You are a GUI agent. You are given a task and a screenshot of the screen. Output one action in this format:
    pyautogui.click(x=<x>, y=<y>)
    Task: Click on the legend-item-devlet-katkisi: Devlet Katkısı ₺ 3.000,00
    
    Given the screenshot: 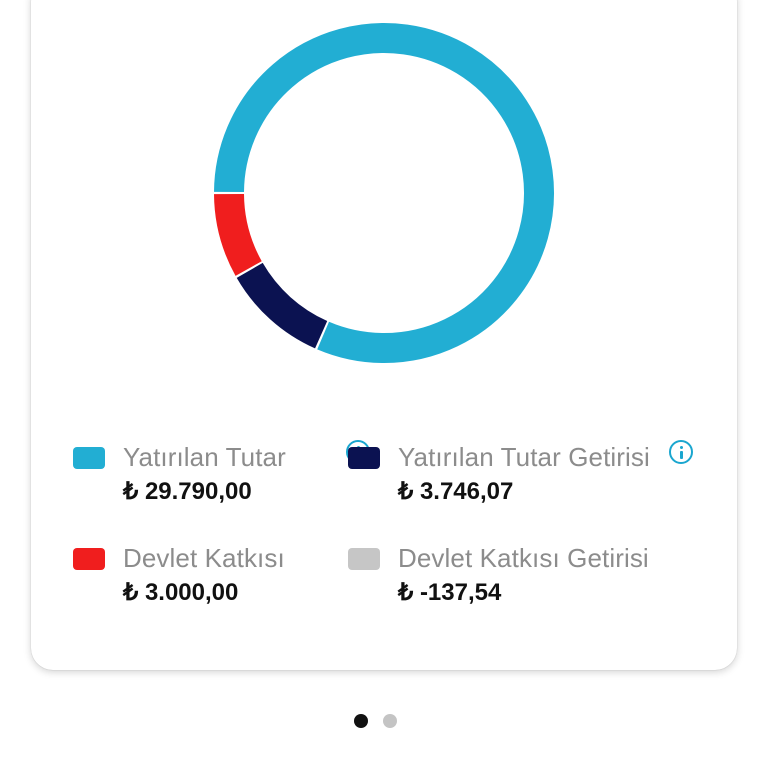 What is the action you would take?
    pyautogui.click(x=238, y=590)
    